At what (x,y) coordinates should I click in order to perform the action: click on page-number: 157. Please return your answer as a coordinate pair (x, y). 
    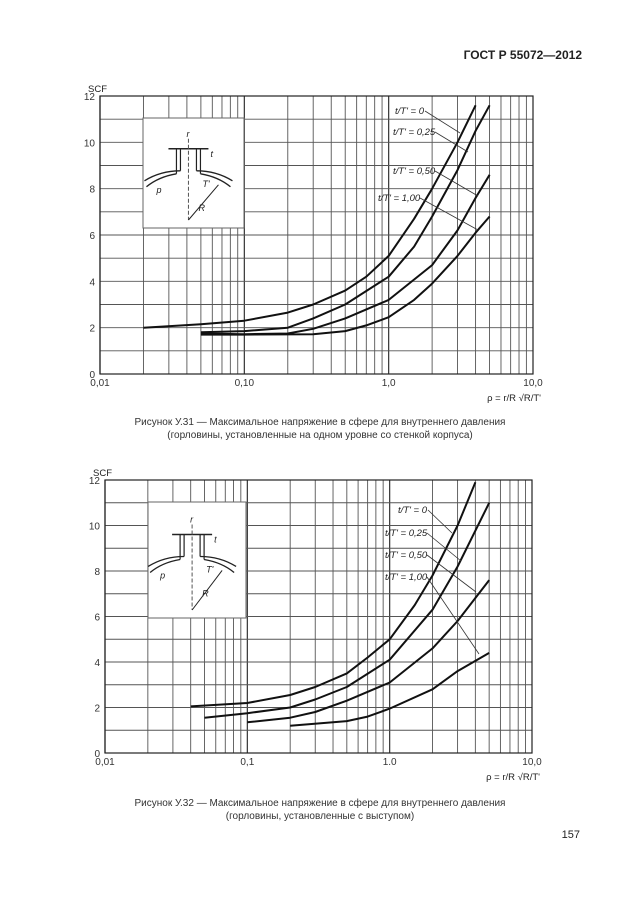
    Looking at the image, I should click on (570, 835).